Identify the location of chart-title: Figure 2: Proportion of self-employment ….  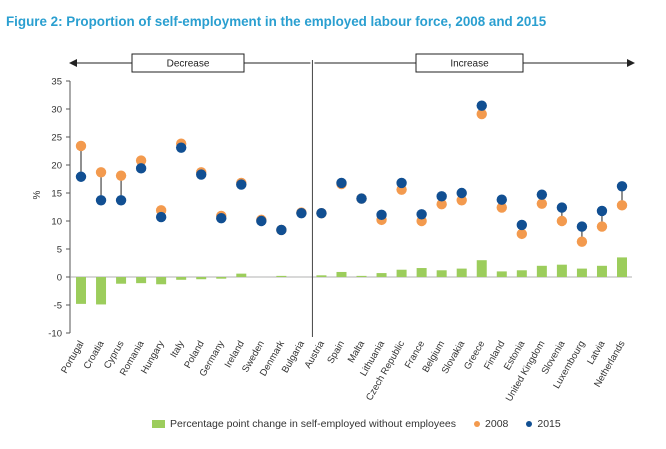
(276, 21).